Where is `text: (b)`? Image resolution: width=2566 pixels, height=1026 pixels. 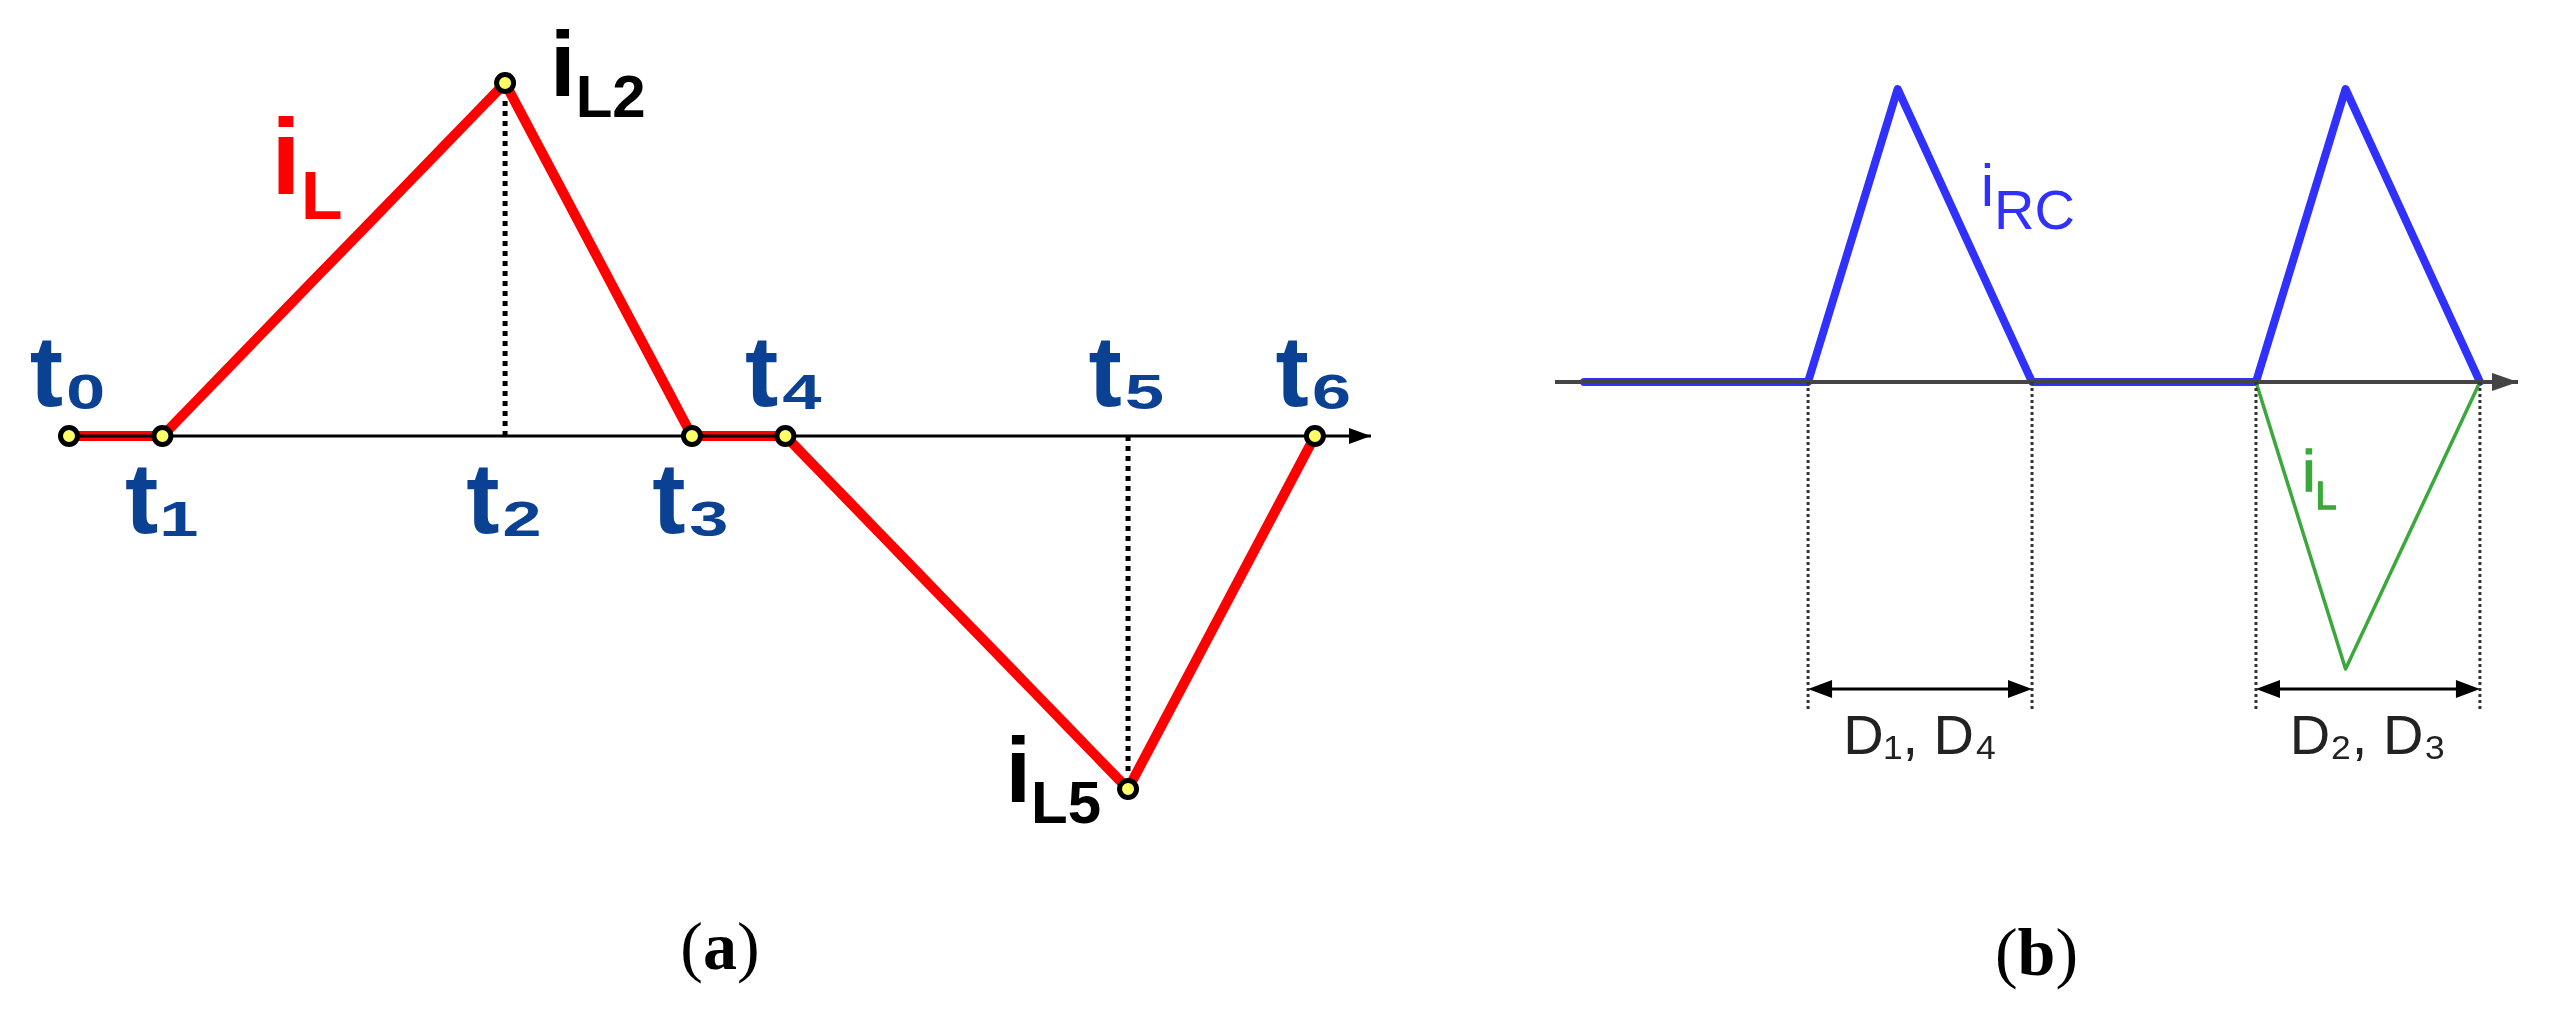
text: (b) is located at coordinates (2036, 952).